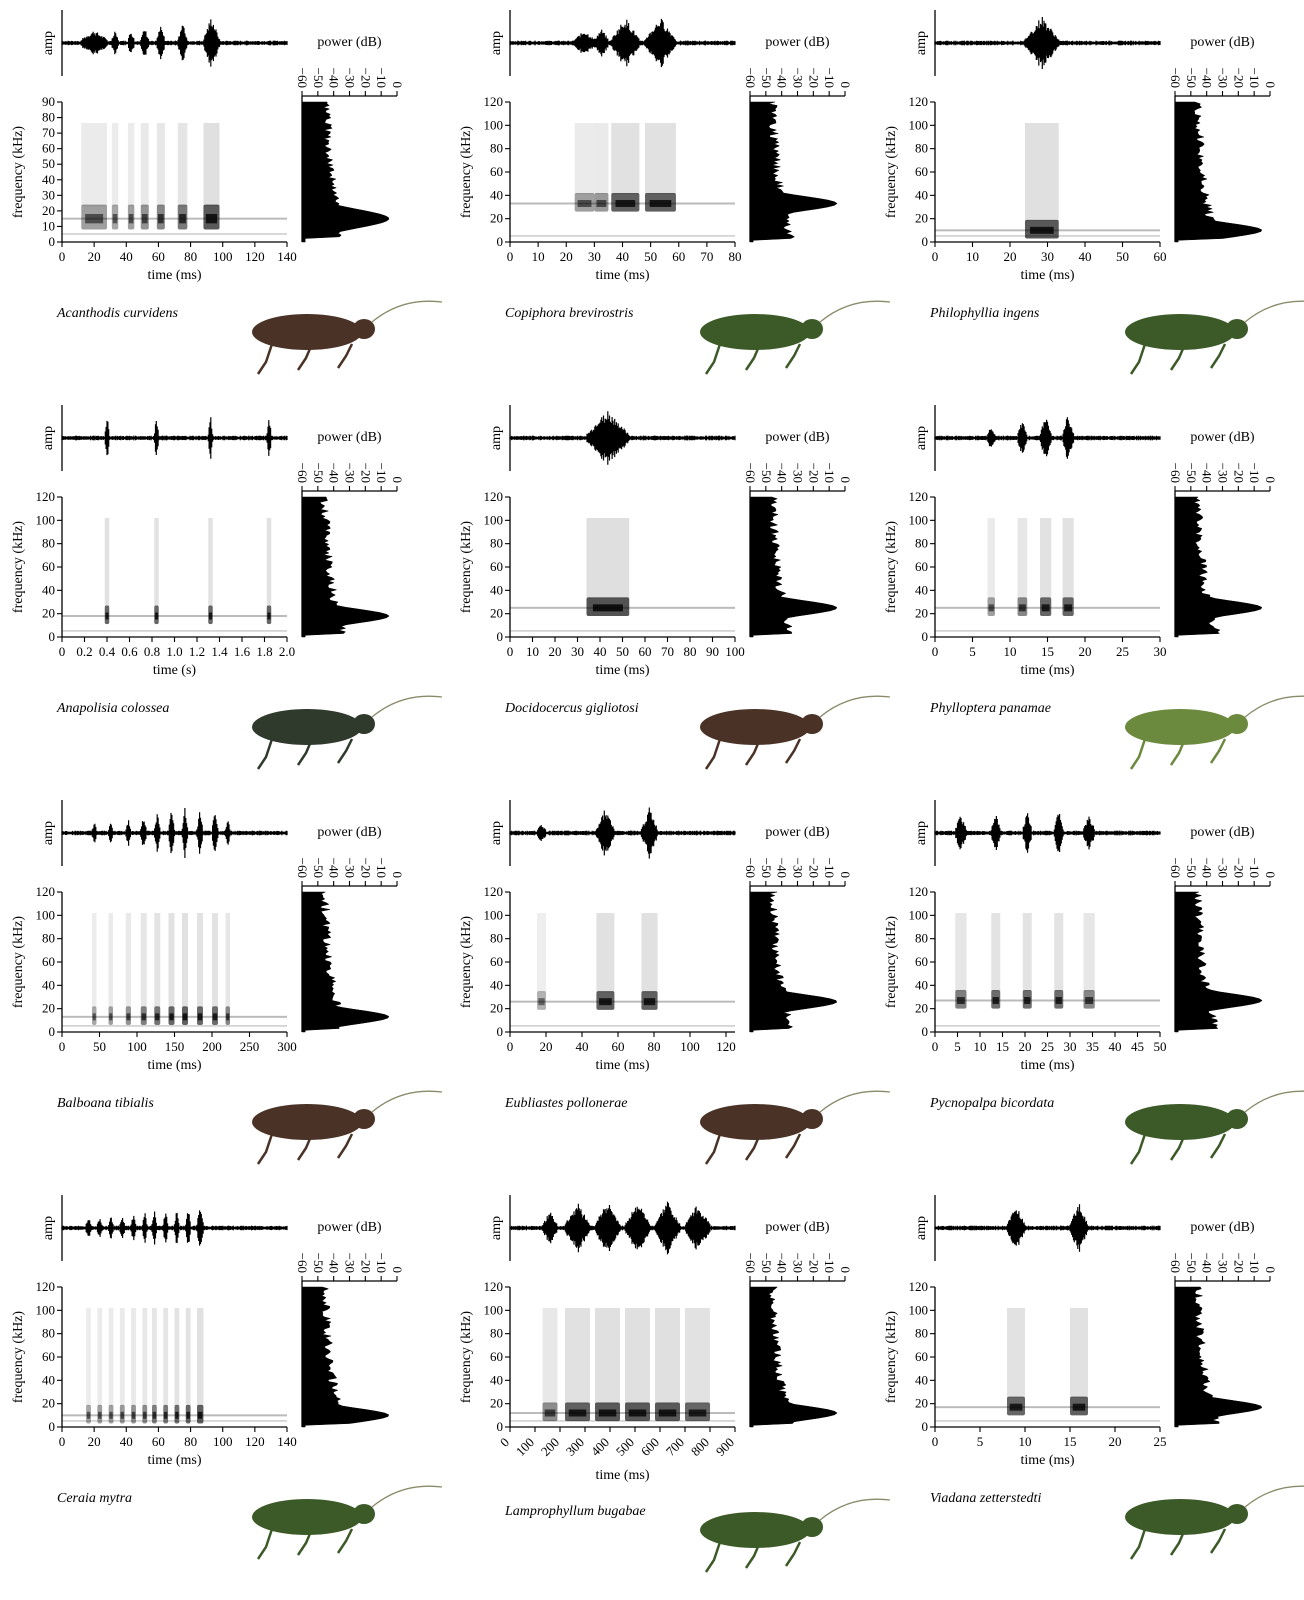 This screenshot has width=1304, height=1600. Describe the element at coordinates (766, 868) in the screenshot. I see `power-tick-label: −50` at that location.